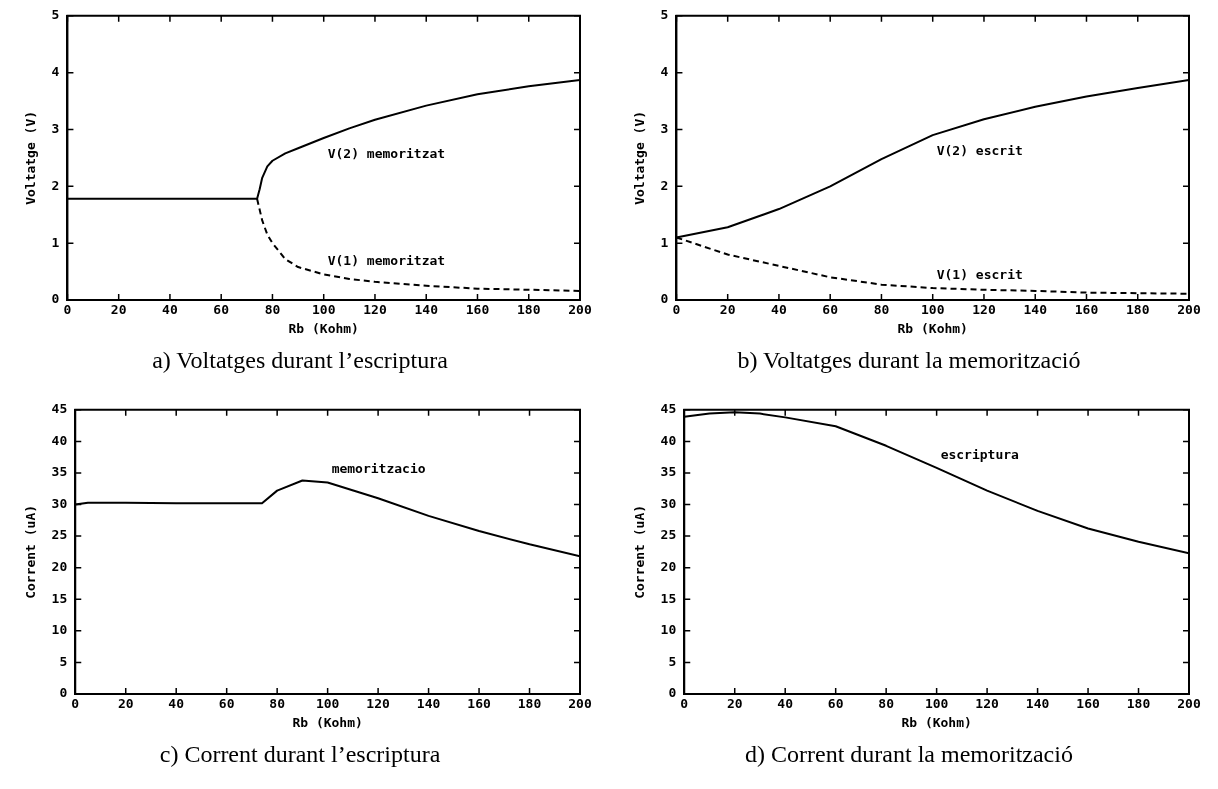  Describe the element at coordinates (378, 469) in the screenshot. I see `series-label: memoritzacio` at that location.